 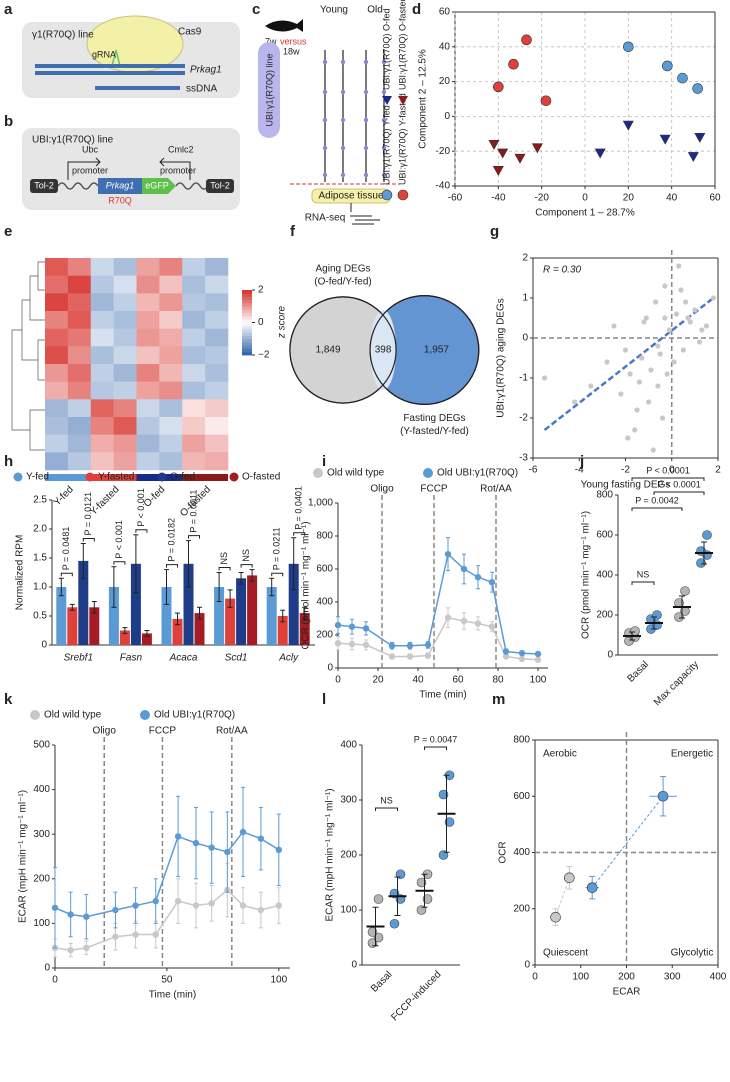 I want to click on label: Adipose tissue, so click(x=350, y=196).